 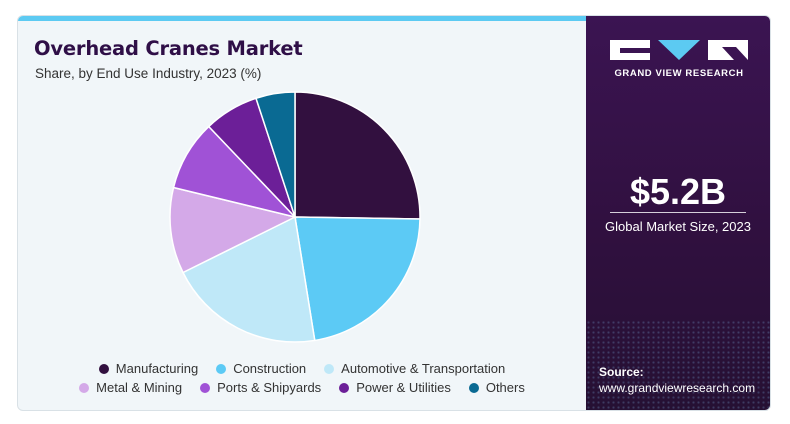 What do you see at coordinates (275, 154) in the screenshot?
I see `pie-slice-others` at bounding box center [275, 154].